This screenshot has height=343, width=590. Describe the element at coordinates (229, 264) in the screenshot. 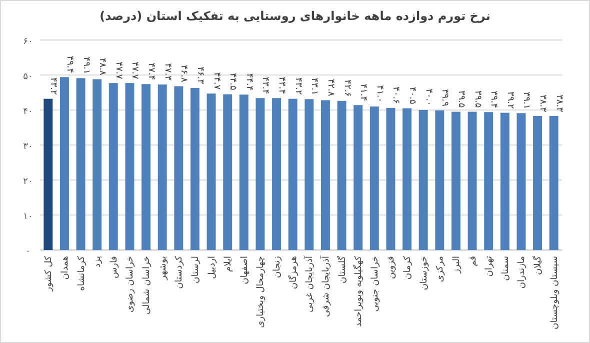

I see `x-tick-label: ایلام` at that location.